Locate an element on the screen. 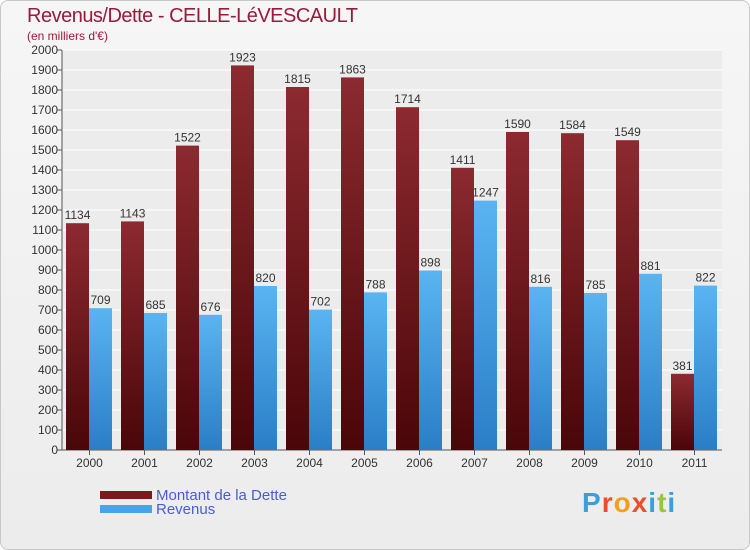  proxiti-logo: Proxiti is located at coordinates (629, 503).